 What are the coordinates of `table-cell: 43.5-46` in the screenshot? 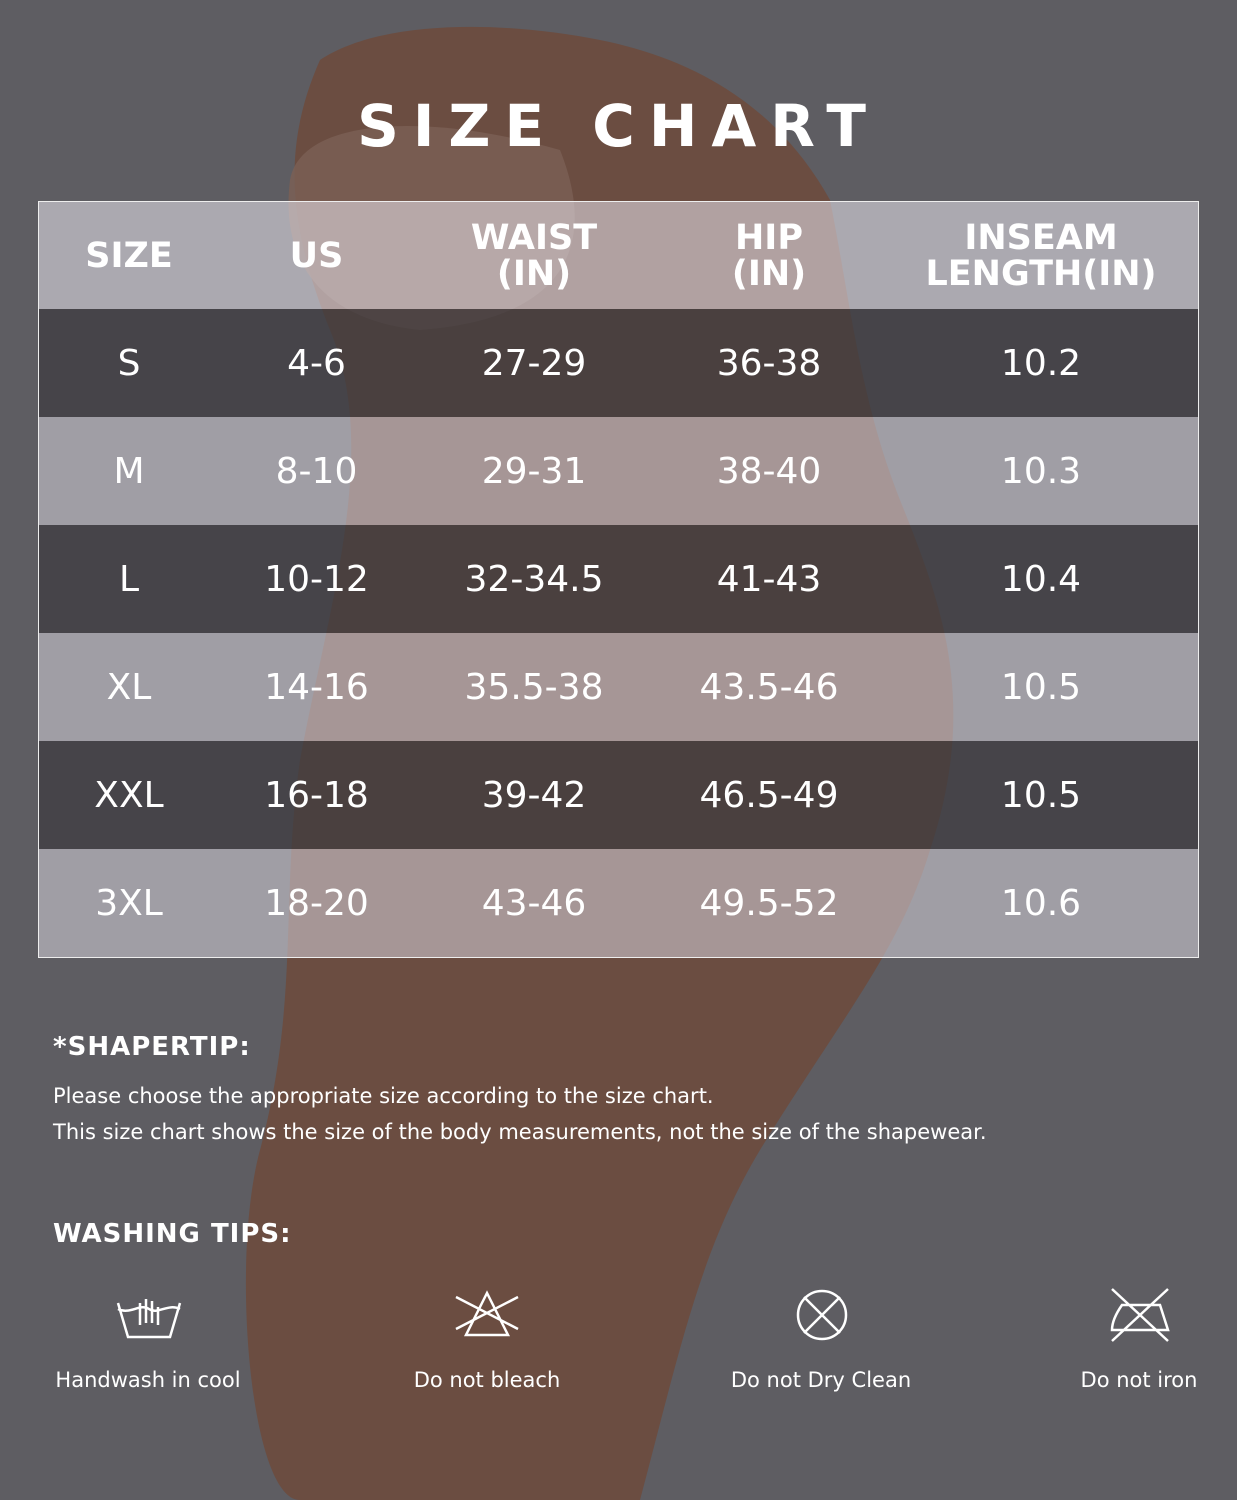 It's located at (769, 687).